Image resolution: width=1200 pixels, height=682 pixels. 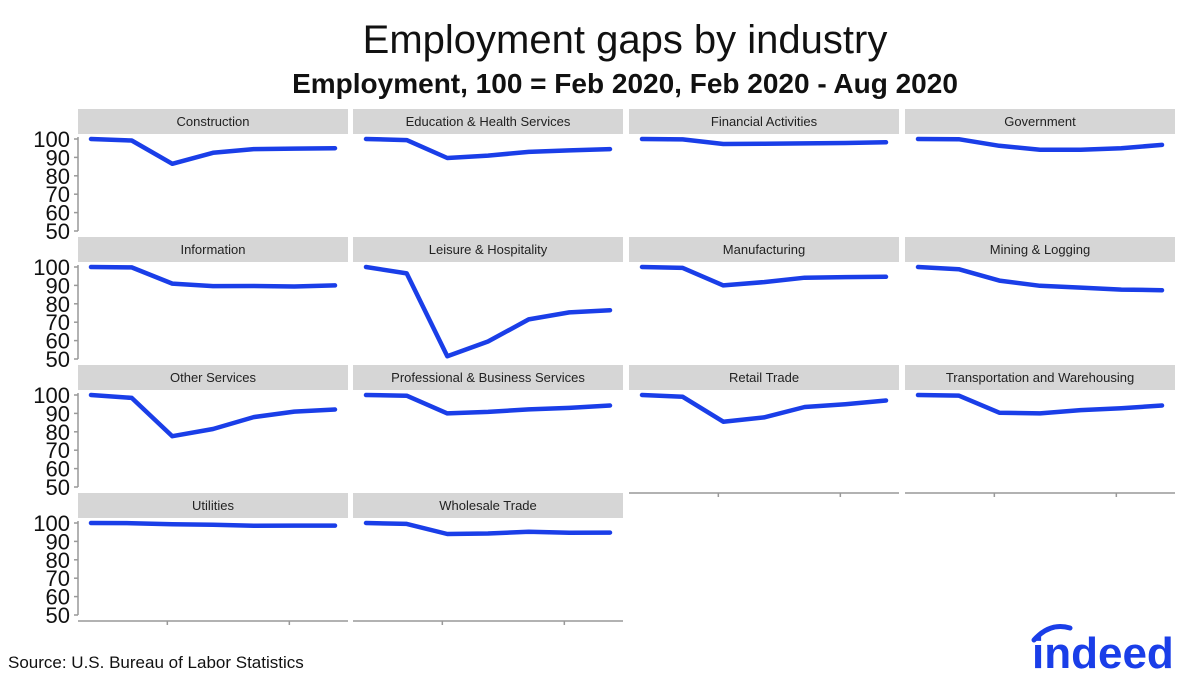 I want to click on indeed-logo: indeed, so click(x=1102, y=649).